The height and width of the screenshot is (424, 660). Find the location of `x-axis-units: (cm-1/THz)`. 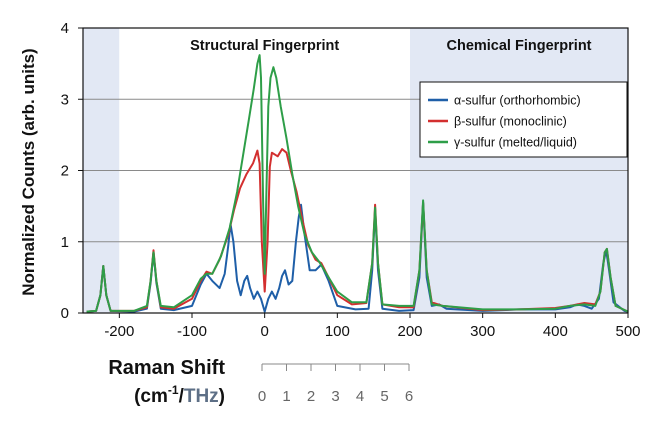

x-axis-units: (cm-1/THz) is located at coordinates (179, 395).